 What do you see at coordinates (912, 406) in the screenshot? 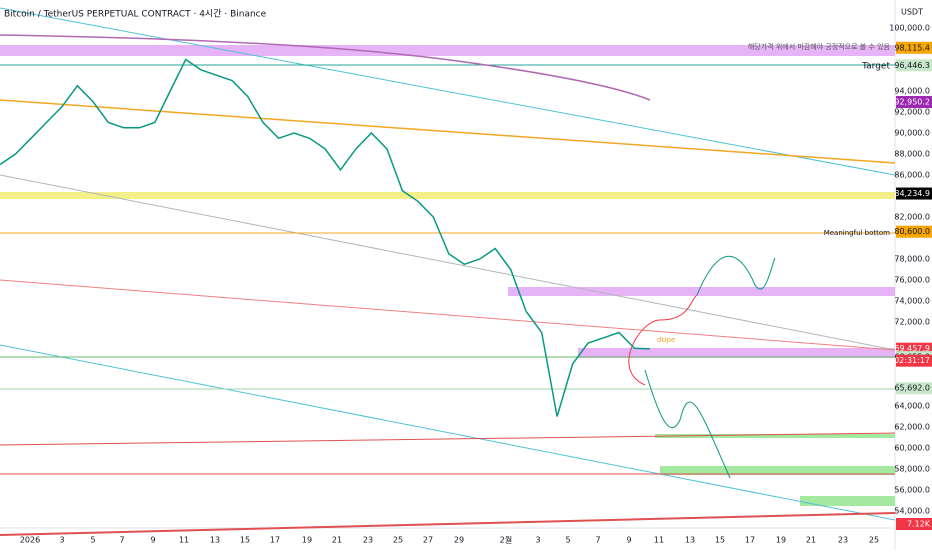
I see `y-tick-label: 64,000.0` at bounding box center [912, 406].